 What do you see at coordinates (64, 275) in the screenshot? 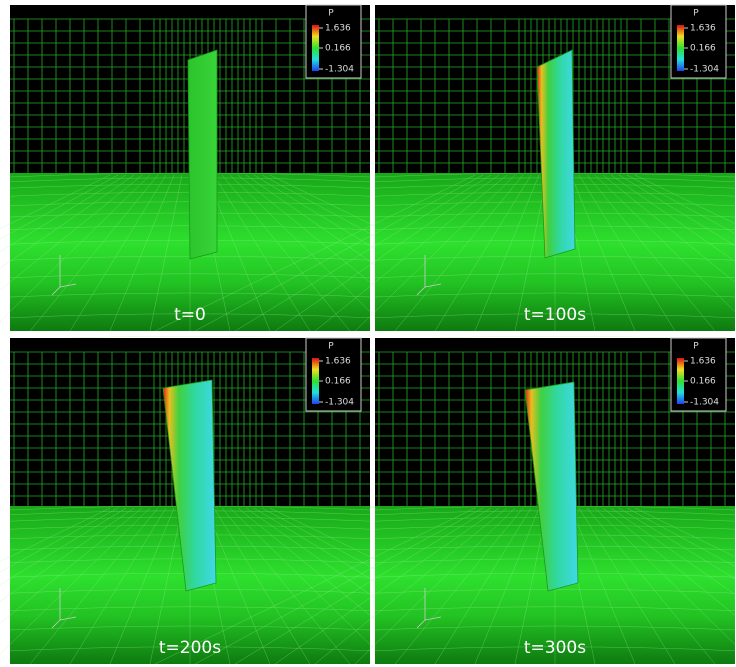
I see `axis-triad` at bounding box center [64, 275].